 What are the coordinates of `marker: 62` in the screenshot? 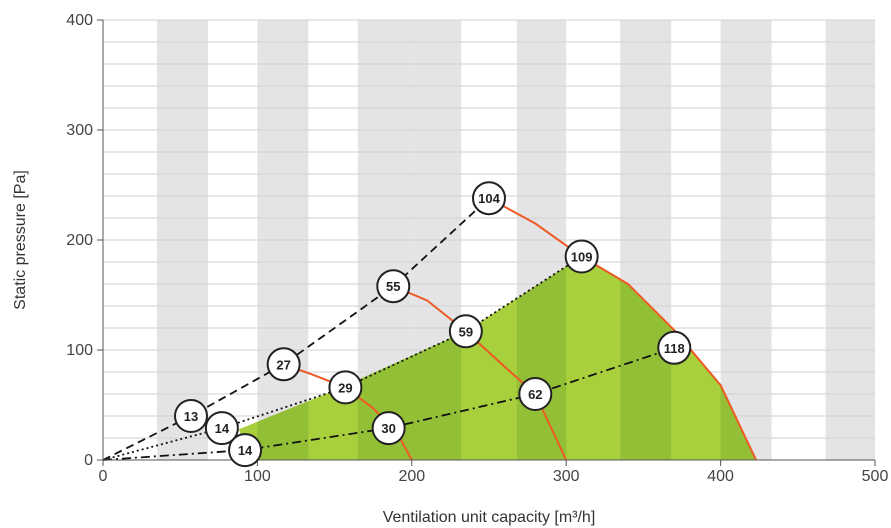 It's located at (535, 394).